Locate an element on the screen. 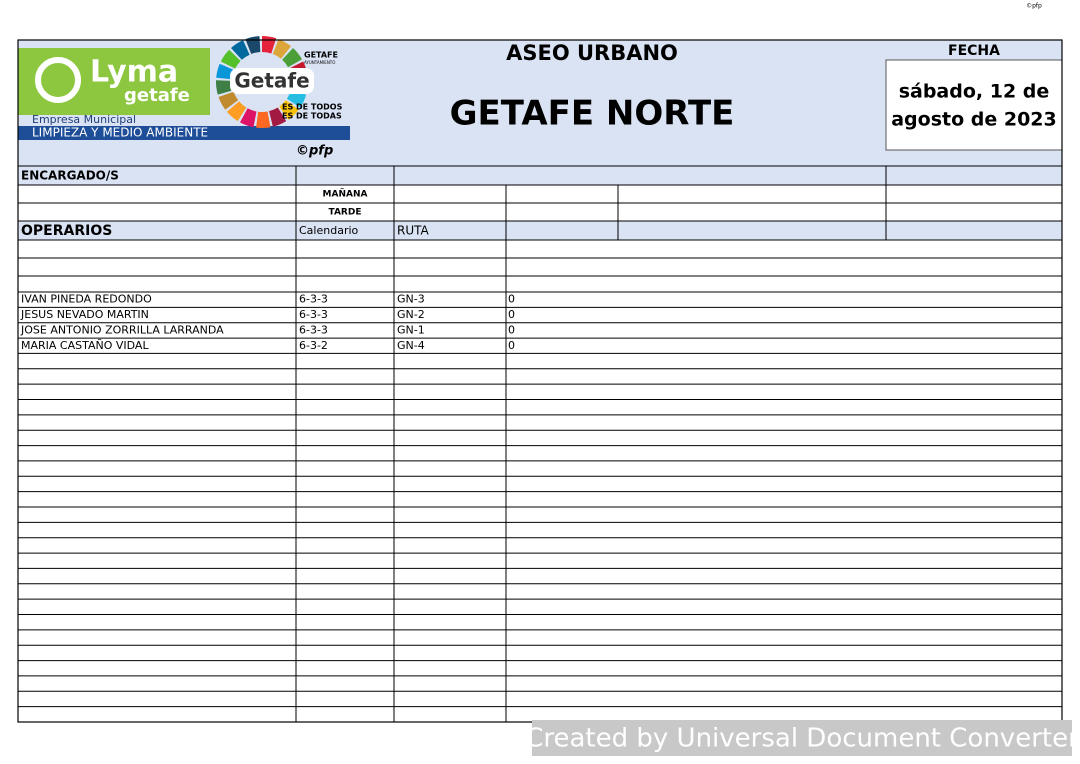  cell: GN-3 is located at coordinates (411, 299).